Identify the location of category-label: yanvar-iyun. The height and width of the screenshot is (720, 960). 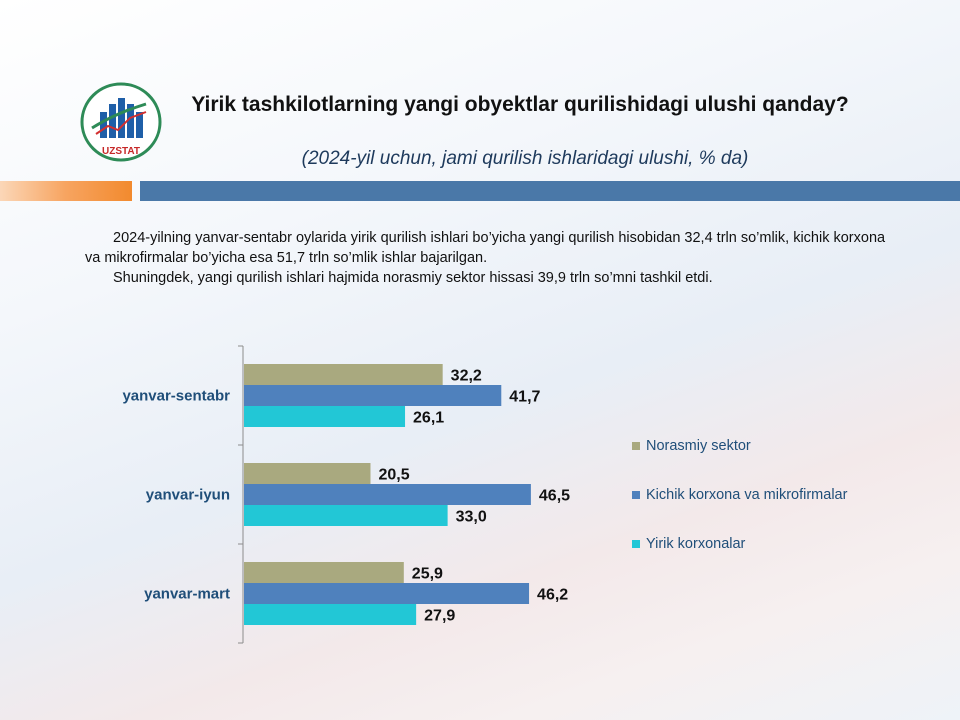
(188, 495).